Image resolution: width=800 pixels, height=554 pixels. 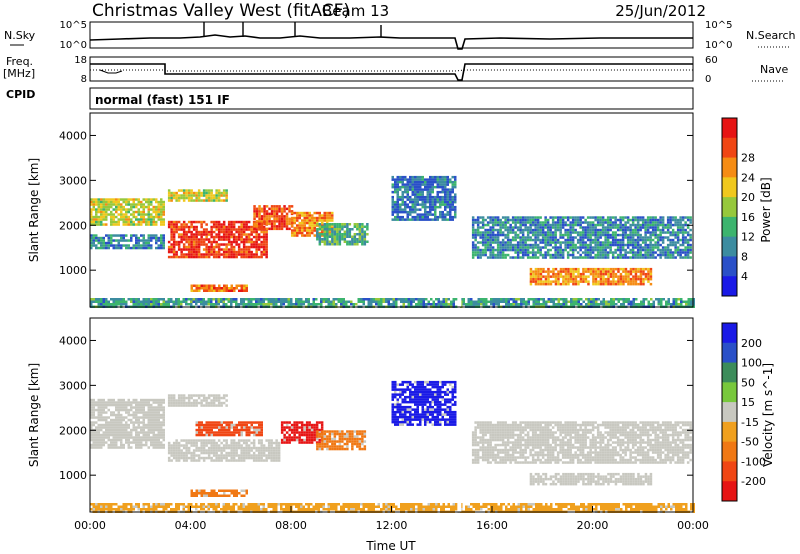 What do you see at coordinates (400, 35) in the screenshot?
I see `noise-panel: N.Sky 10^5 10^0 10^5 10^0 N.Search` at bounding box center [400, 35].